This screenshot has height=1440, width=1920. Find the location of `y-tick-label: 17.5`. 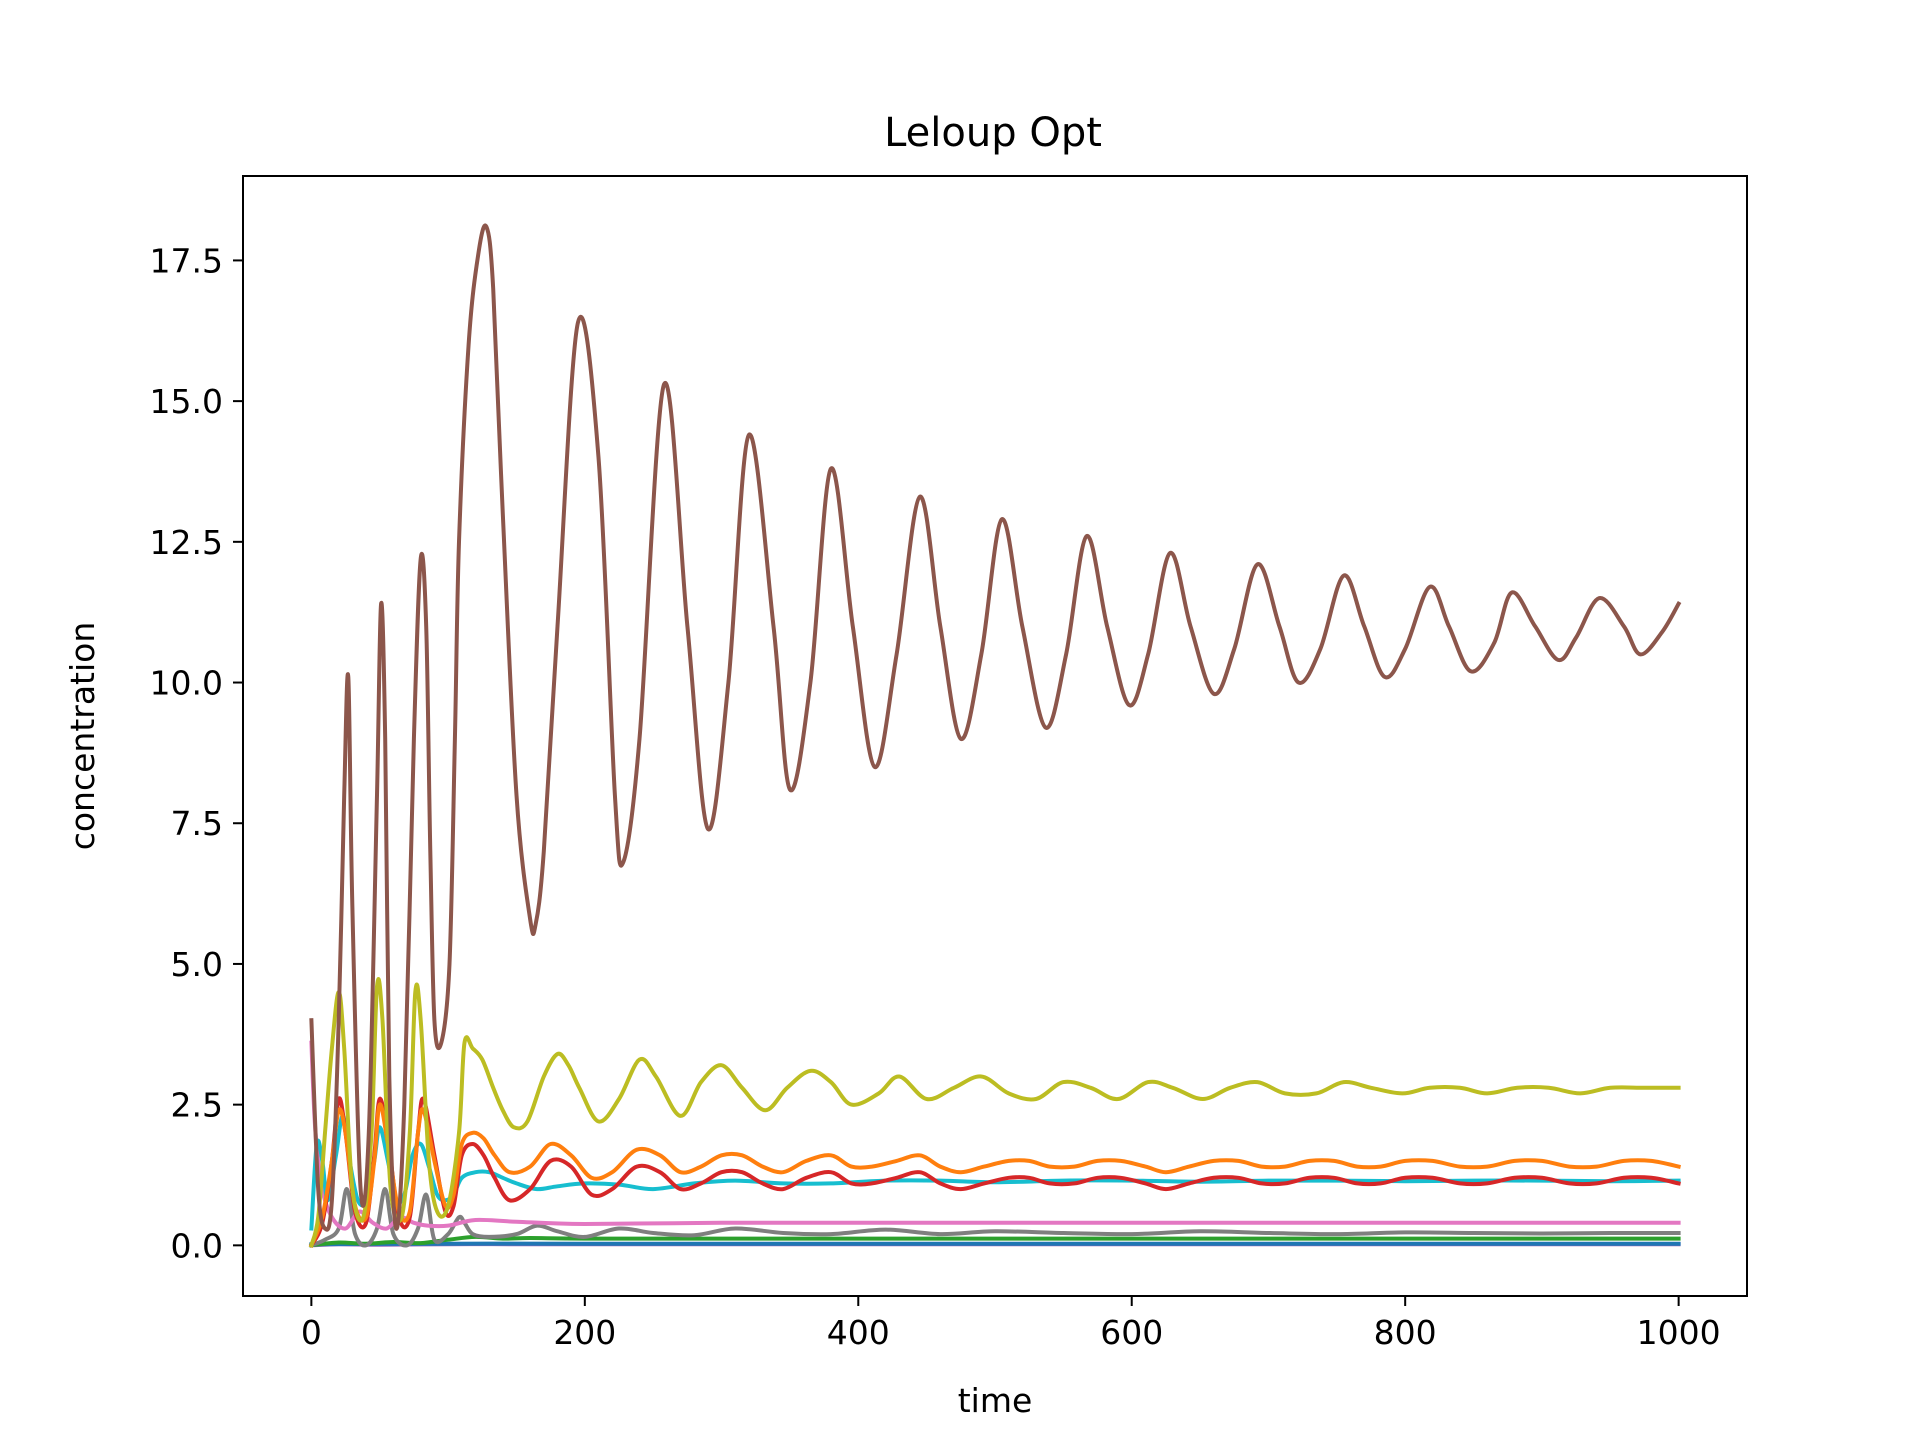

y-tick-label: 17.5 is located at coordinates (186, 260).